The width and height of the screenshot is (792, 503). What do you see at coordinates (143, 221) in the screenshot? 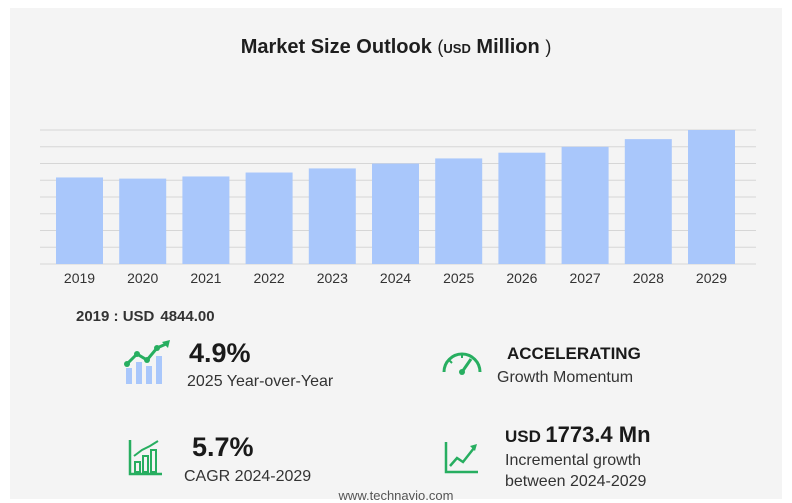
I see `bar-2020` at bounding box center [143, 221].